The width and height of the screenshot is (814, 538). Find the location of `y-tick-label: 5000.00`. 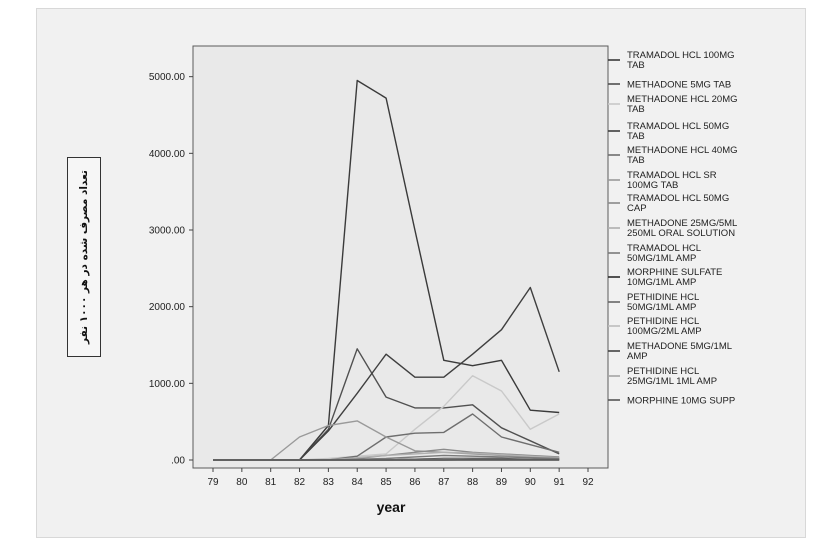

y-tick-label: 5000.00 is located at coordinates (167, 77).